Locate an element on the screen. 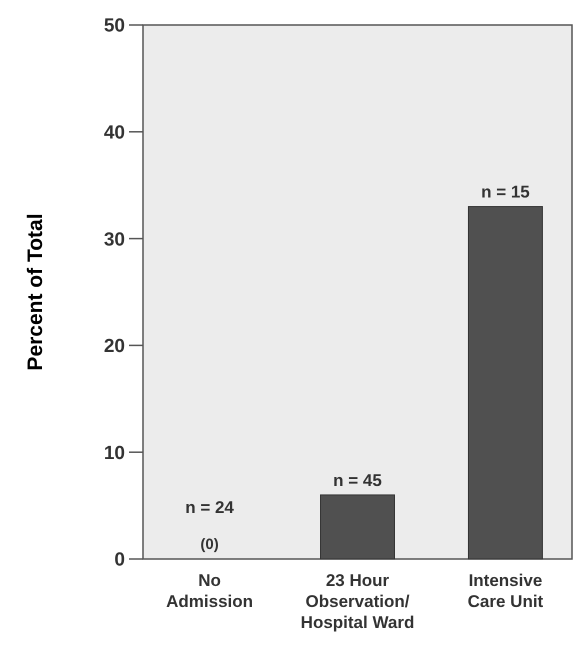 The image size is (580, 655). data-label: (0) is located at coordinates (209, 544).